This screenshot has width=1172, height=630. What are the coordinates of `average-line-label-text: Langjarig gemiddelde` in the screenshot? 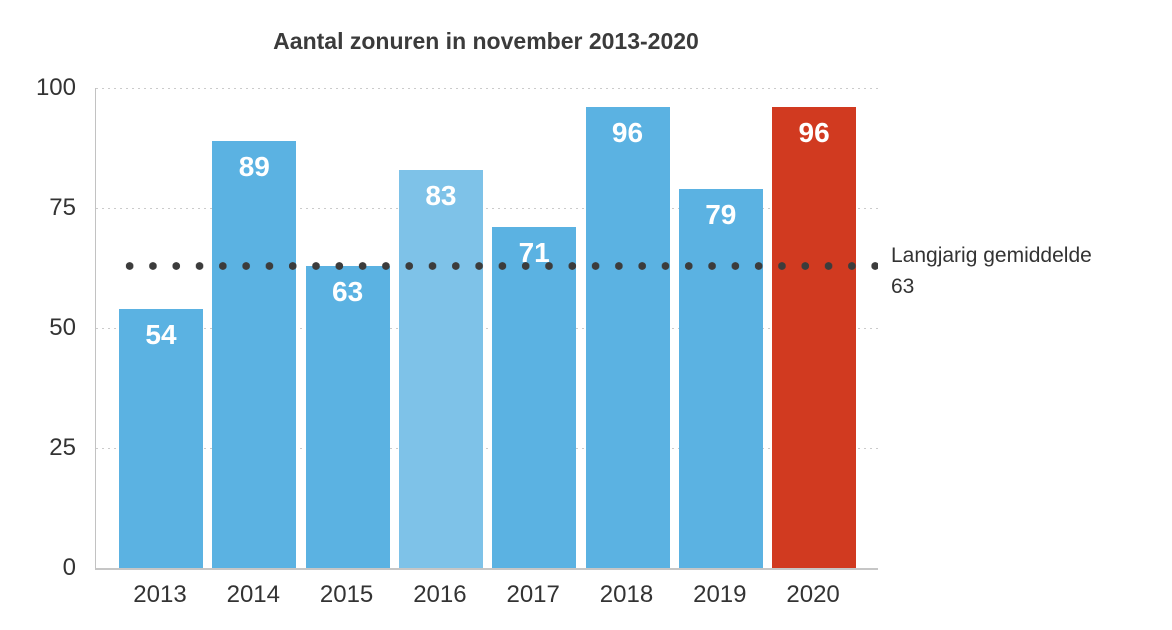 It's located at (991, 255).